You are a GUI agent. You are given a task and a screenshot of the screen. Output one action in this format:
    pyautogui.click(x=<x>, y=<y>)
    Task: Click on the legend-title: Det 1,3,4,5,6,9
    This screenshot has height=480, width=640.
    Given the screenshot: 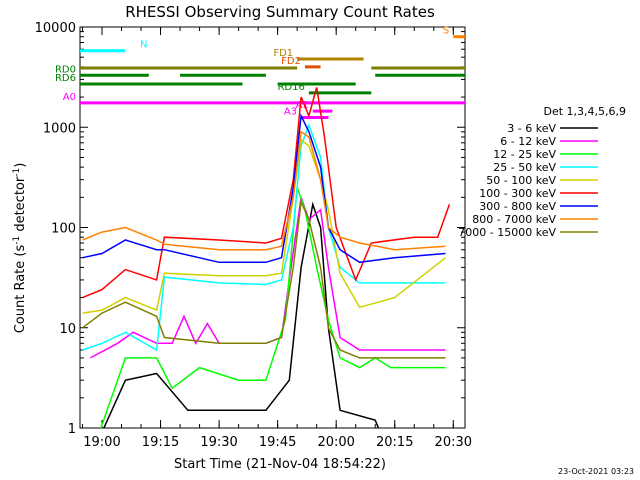 What is the action you would take?
    pyautogui.click(x=584, y=111)
    